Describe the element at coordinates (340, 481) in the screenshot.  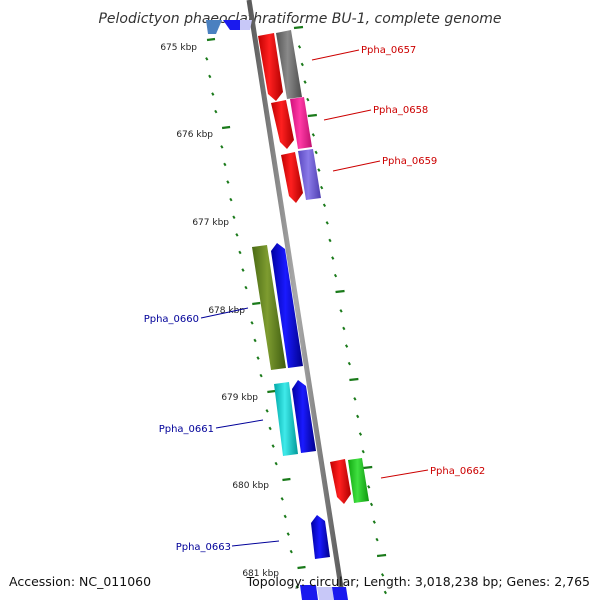
I see `cds-ppha-0662-forward` at that location.